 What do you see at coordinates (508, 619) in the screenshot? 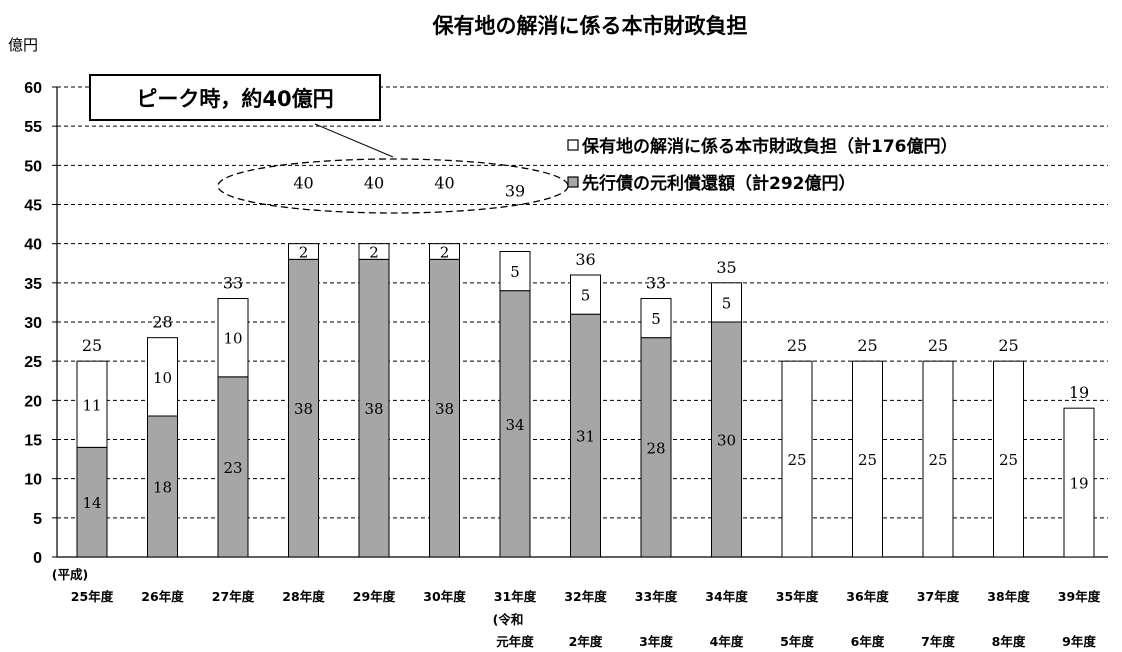
I see `era-label-reiwa: (令和` at bounding box center [508, 619].